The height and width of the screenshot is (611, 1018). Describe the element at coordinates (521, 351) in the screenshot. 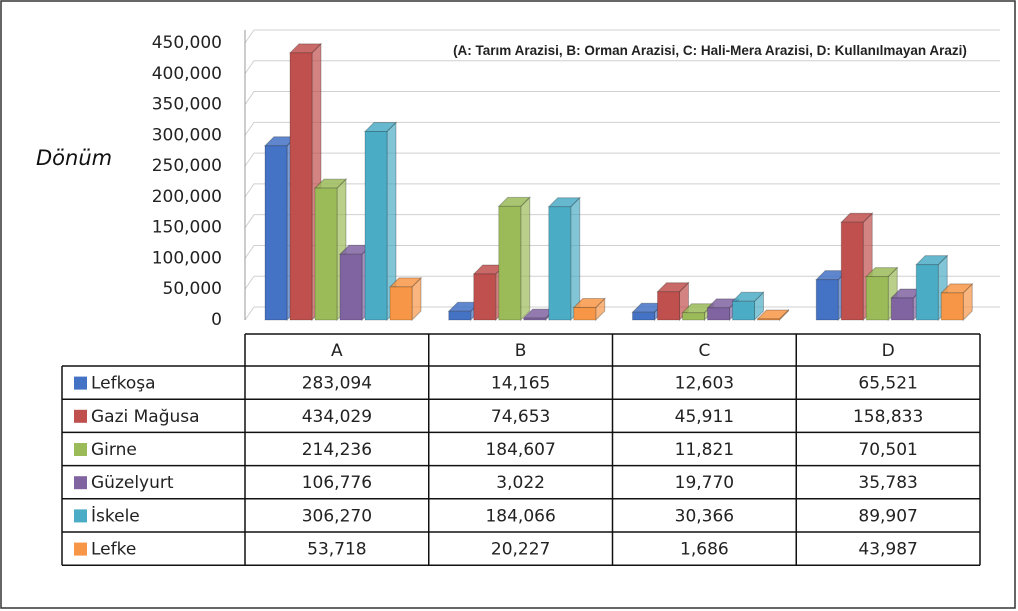

I see `column-header: B` at that location.